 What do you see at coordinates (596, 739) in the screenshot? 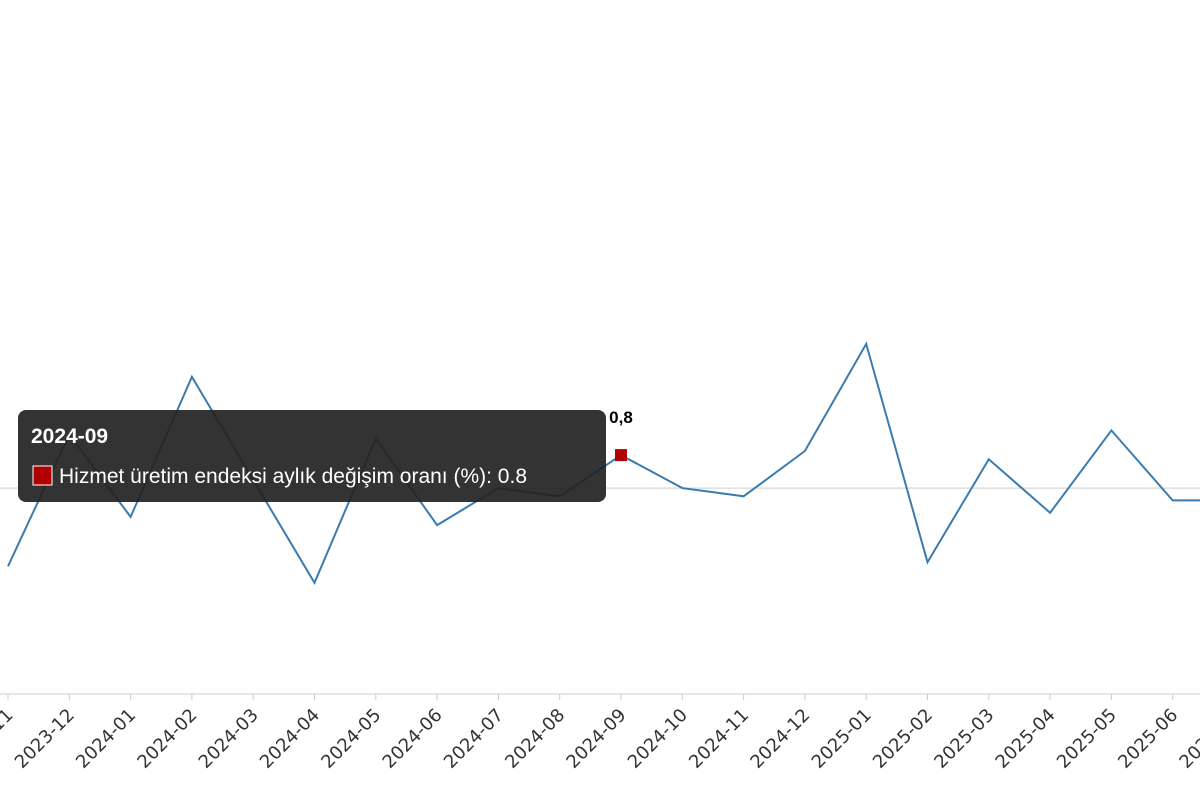
I see `x-tick-label: 2024-09` at bounding box center [596, 739].